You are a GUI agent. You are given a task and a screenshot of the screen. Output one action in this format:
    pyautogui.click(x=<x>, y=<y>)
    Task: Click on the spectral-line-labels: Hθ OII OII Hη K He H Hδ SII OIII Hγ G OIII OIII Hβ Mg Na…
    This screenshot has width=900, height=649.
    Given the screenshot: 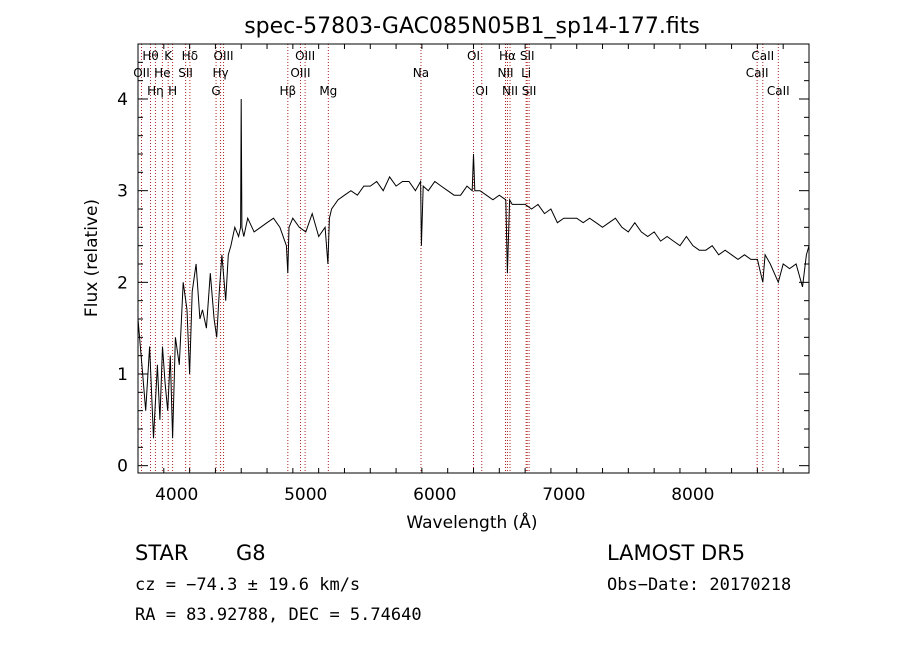 What is the action you would take?
    pyautogui.click(x=461, y=49)
    